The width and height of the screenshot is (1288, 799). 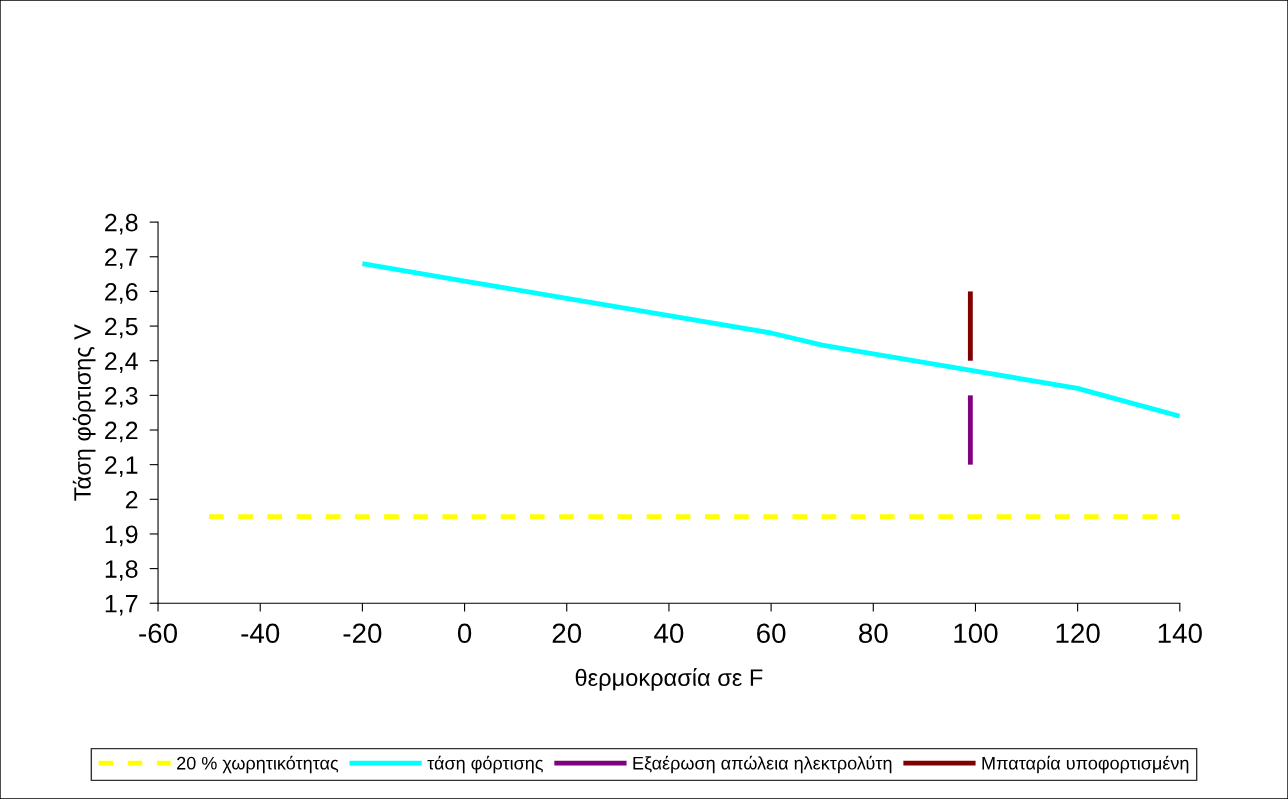 I want to click on y-tick-label: 1,8, so click(x=121, y=570).